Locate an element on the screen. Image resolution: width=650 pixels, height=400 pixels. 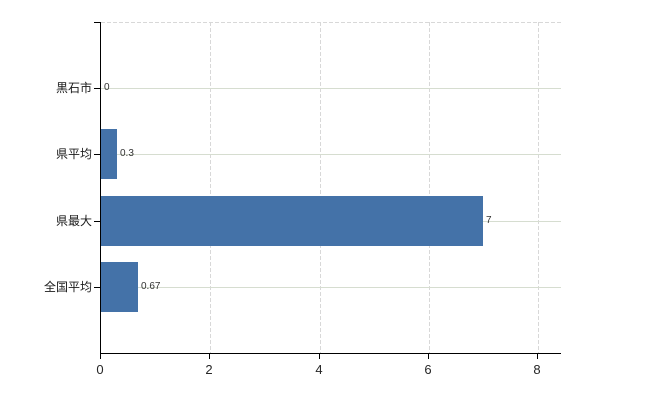
y-axis-end-tick is located at coordinates (97, 22).